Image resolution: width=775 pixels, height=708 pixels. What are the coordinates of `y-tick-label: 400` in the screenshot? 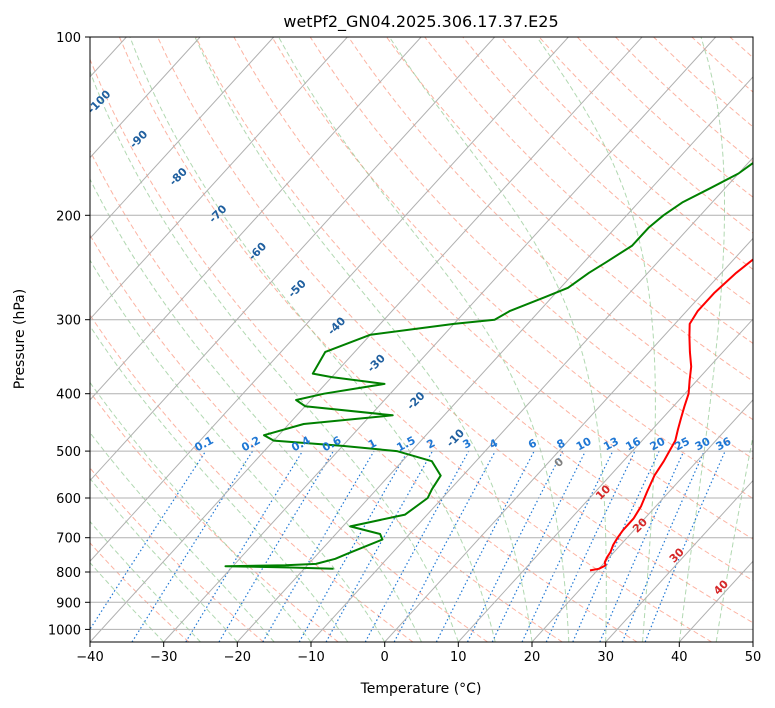 It's located at (68, 395).